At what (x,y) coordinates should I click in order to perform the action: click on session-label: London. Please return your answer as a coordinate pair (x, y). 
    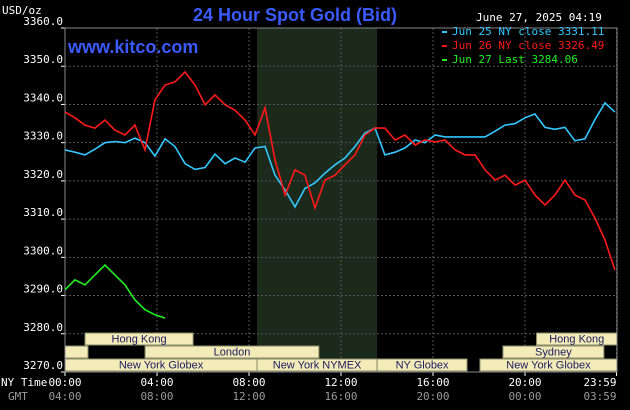
    Looking at the image, I should click on (232, 352).